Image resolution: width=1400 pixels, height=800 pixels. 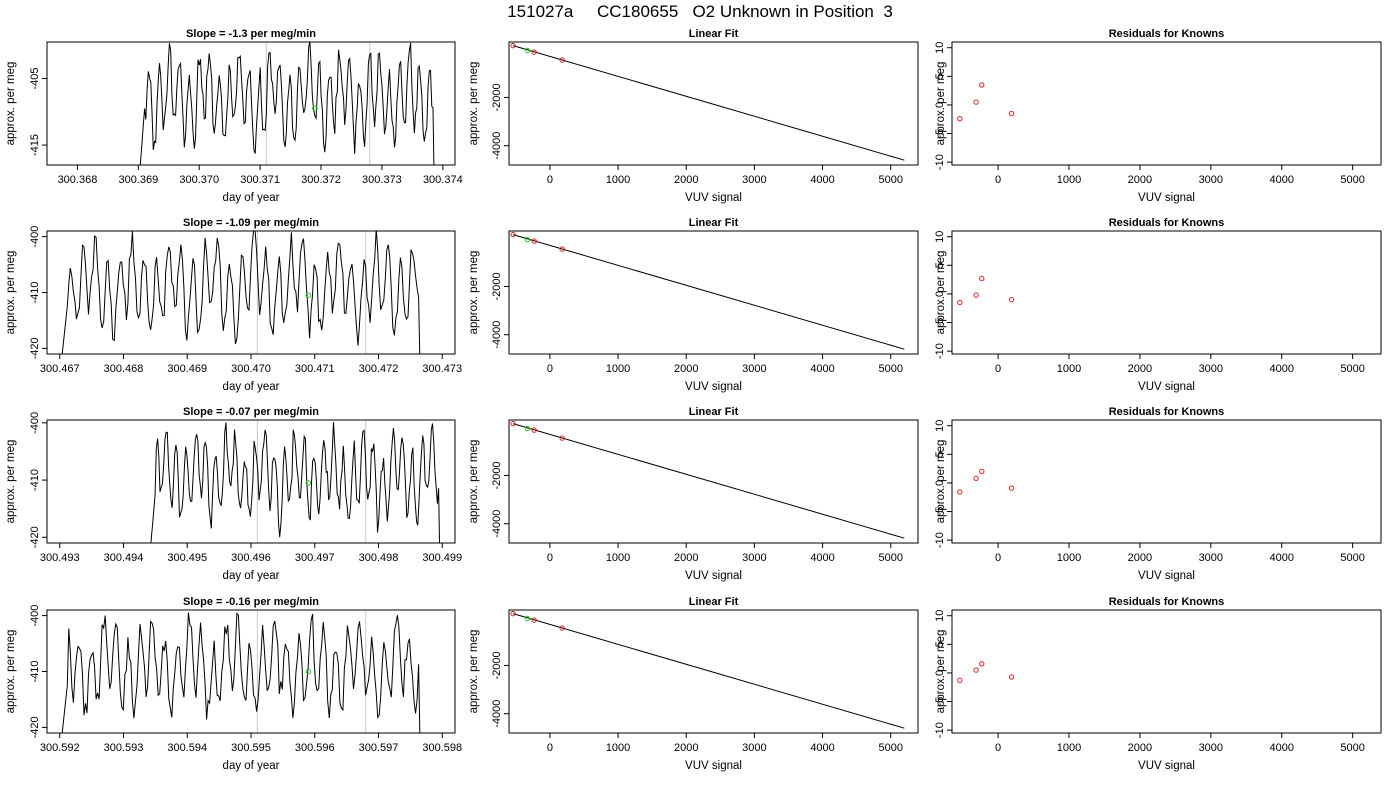 I want to click on x-tick-ts-1-5-label: 300.373, so click(x=382, y=180).